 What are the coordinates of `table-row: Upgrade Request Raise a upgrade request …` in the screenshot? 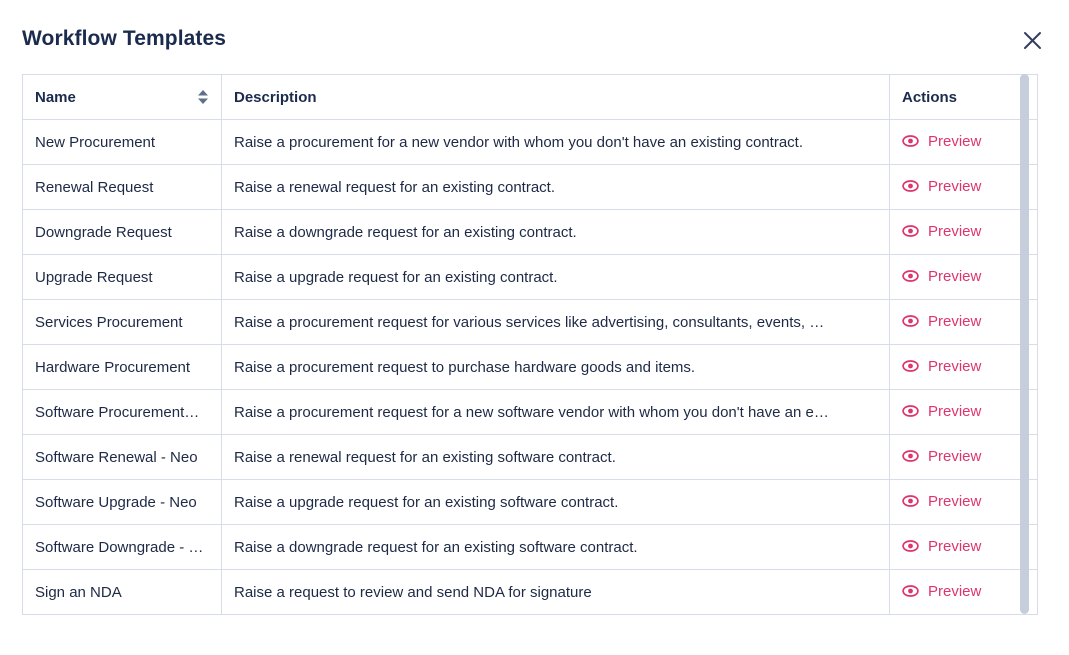 It's located at (530, 277).